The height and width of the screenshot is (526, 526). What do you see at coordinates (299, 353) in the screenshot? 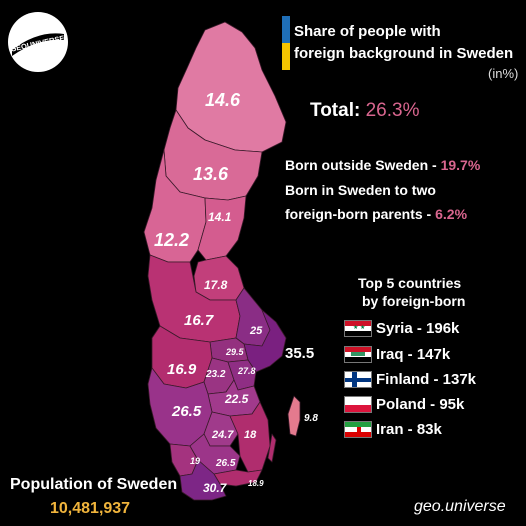
I see `label-stockholm: 35.5` at bounding box center [299, 353].